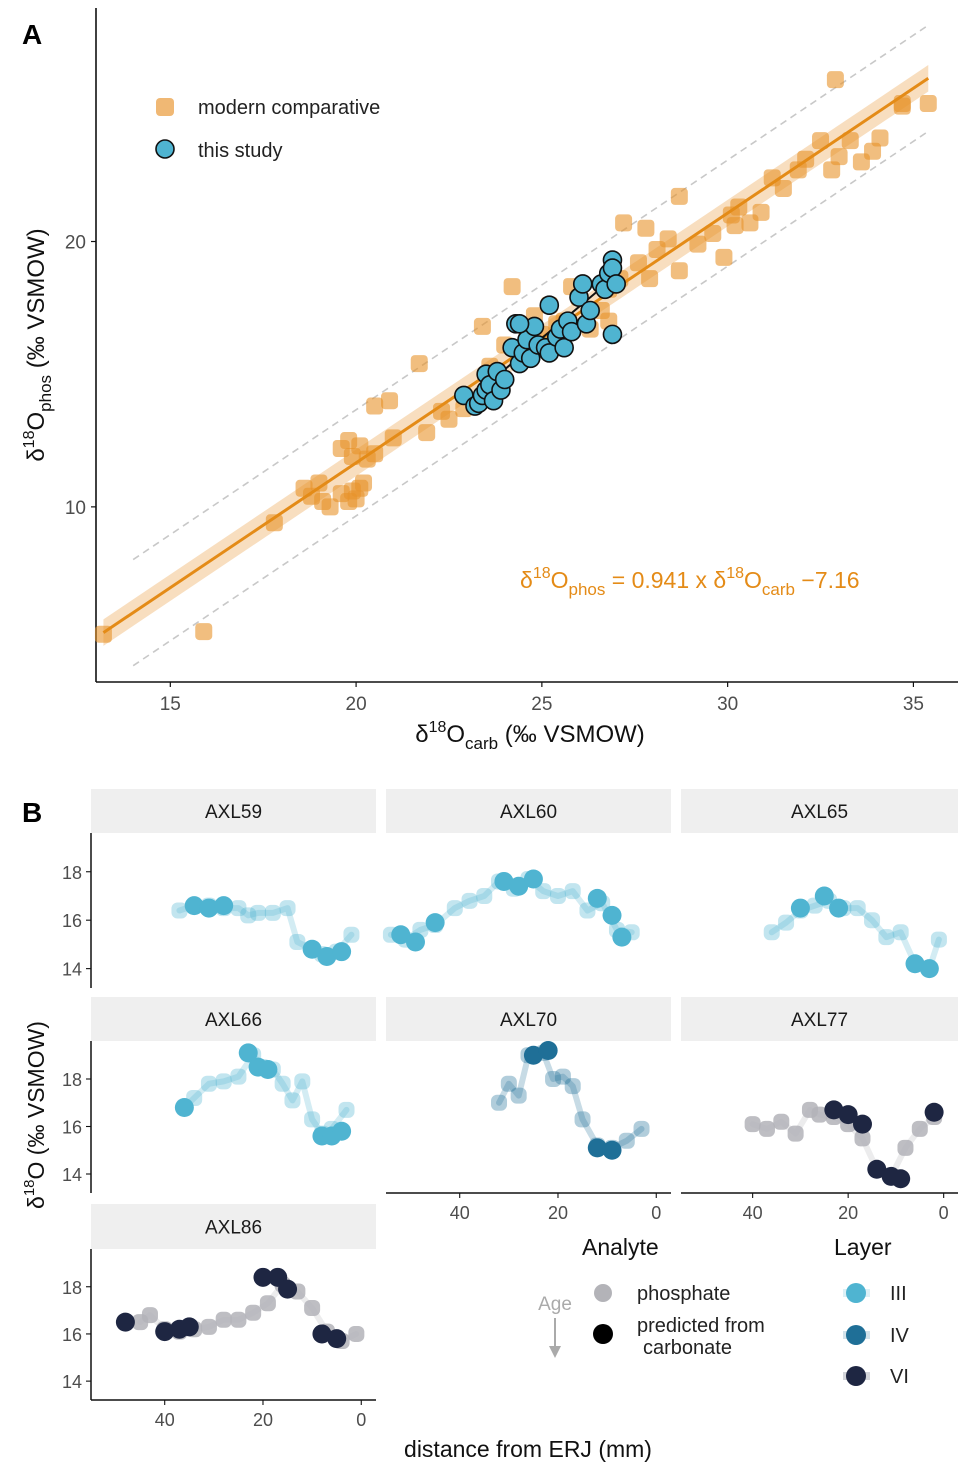  Describe the element at coordinates (36, 1100) in the screenshot. I see `yb-rest: O (‰ VSMOW)` at that location.